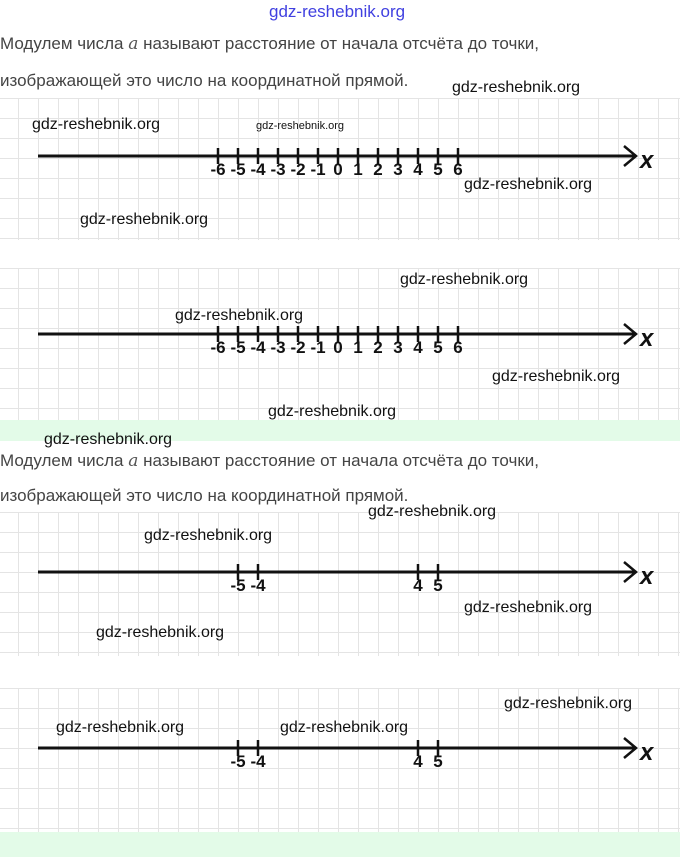  Describe the element at coordinates (346, 576) in the screenshot. I see `number-line-3: x -5 -4 4 5` at that location.